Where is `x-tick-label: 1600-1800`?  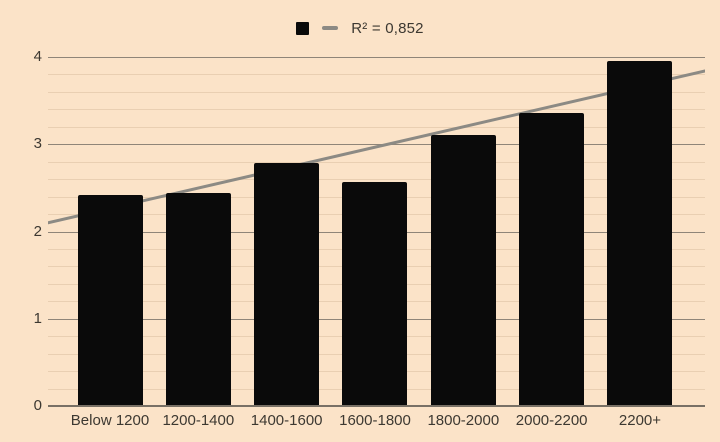 x-tick-label: 1600-1800 is located at coordinates (375, 420).